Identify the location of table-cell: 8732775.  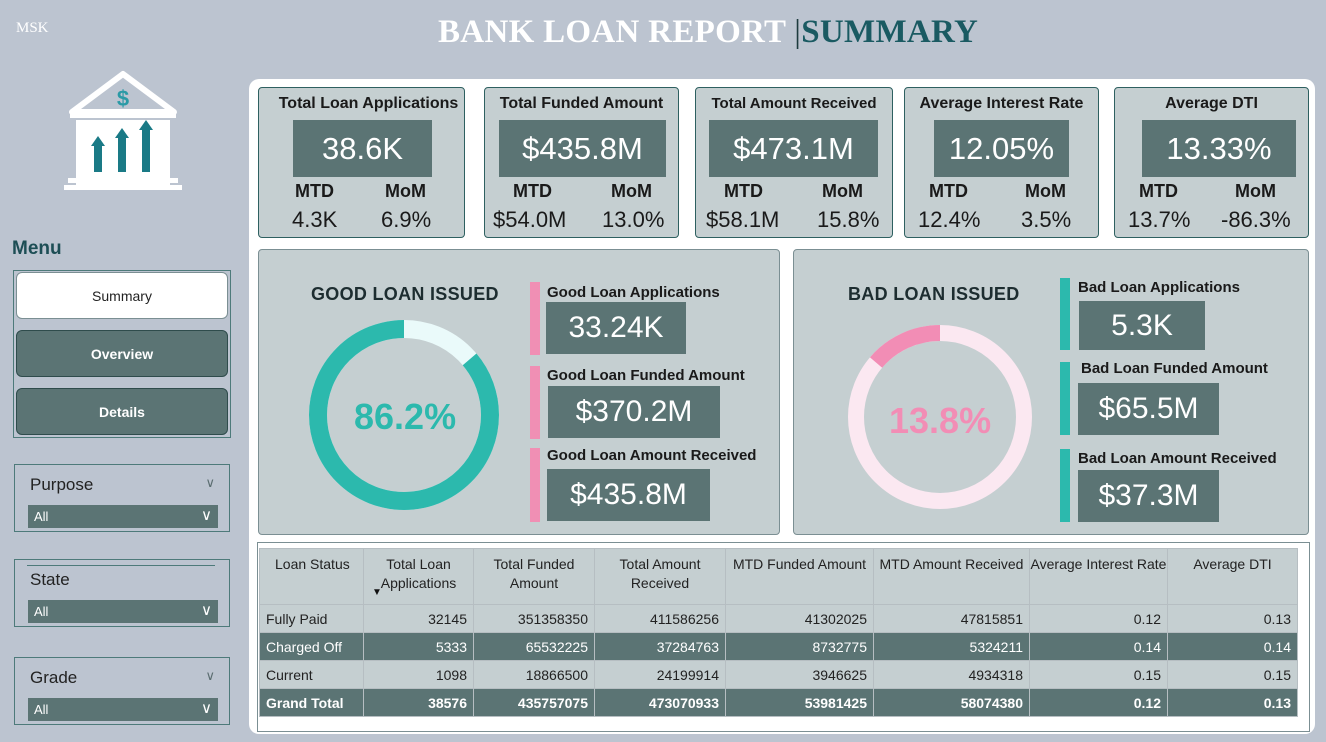
(799, 646).